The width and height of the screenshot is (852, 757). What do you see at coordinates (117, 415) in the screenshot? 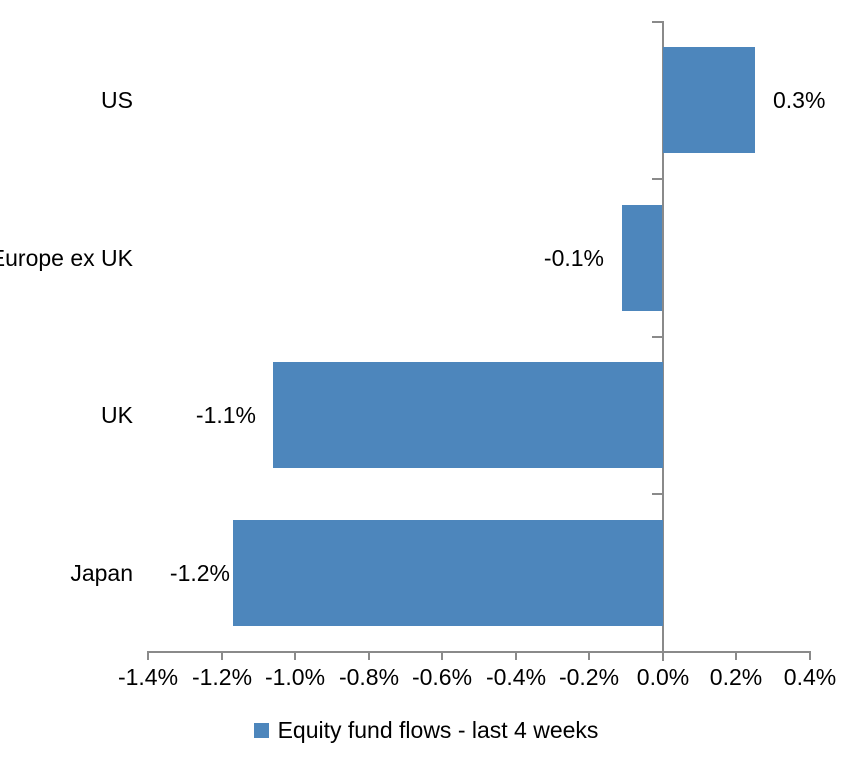
I see `category-label-uk: UK` at bounding box center [117, 415].